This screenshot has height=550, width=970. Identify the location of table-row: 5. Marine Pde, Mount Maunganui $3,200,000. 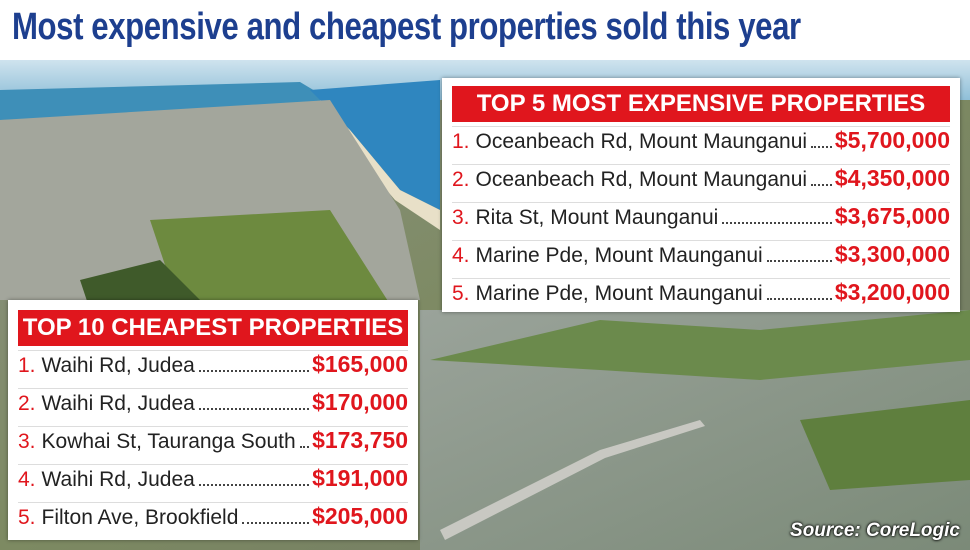
(701, 297).